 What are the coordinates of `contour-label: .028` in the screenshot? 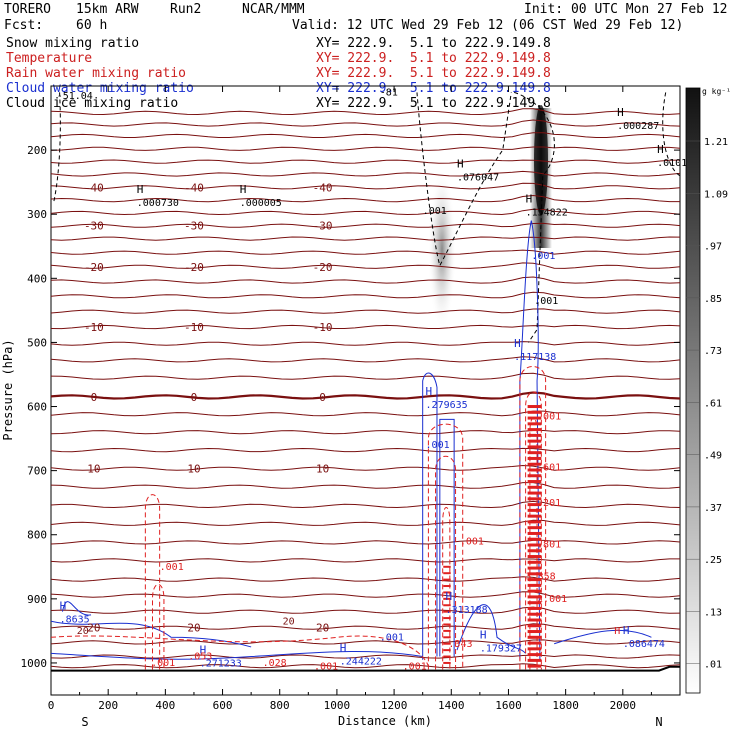 It's located at (275, 663).